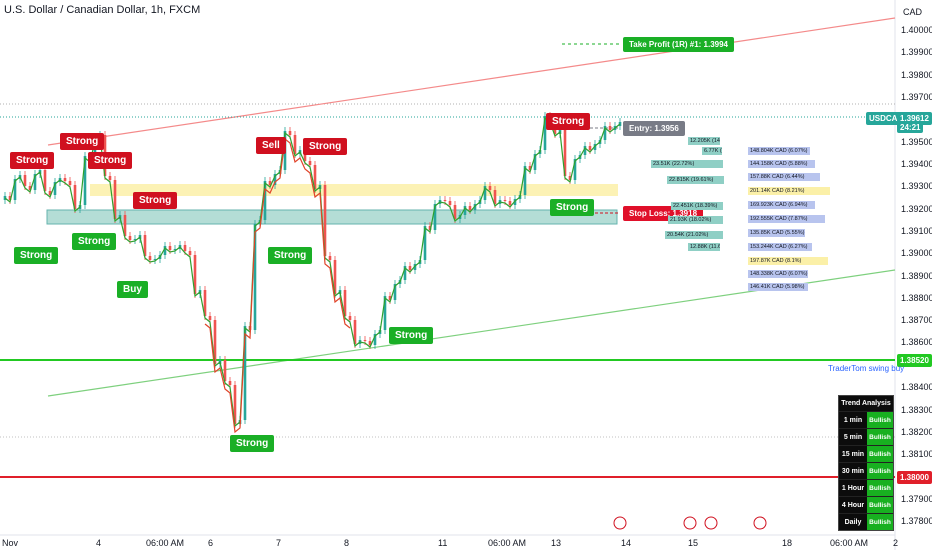 The width and height of the screenshot is (932, 550). I want to click on entry-label: Entry: 1.3956, so click(654, 128).